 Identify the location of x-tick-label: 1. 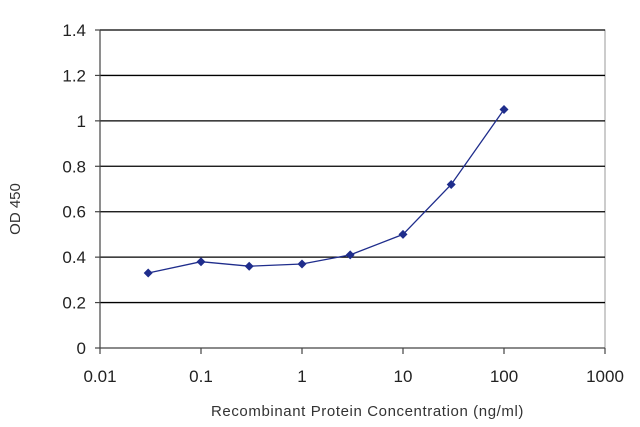
(301, 376).